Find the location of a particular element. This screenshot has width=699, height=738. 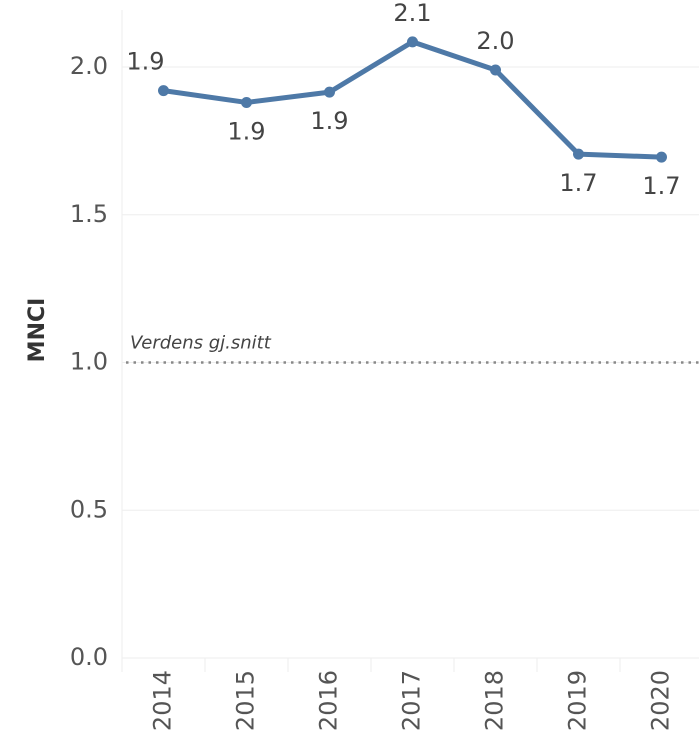

x-tick-label: 2018 is located at coordinates (495, 700).